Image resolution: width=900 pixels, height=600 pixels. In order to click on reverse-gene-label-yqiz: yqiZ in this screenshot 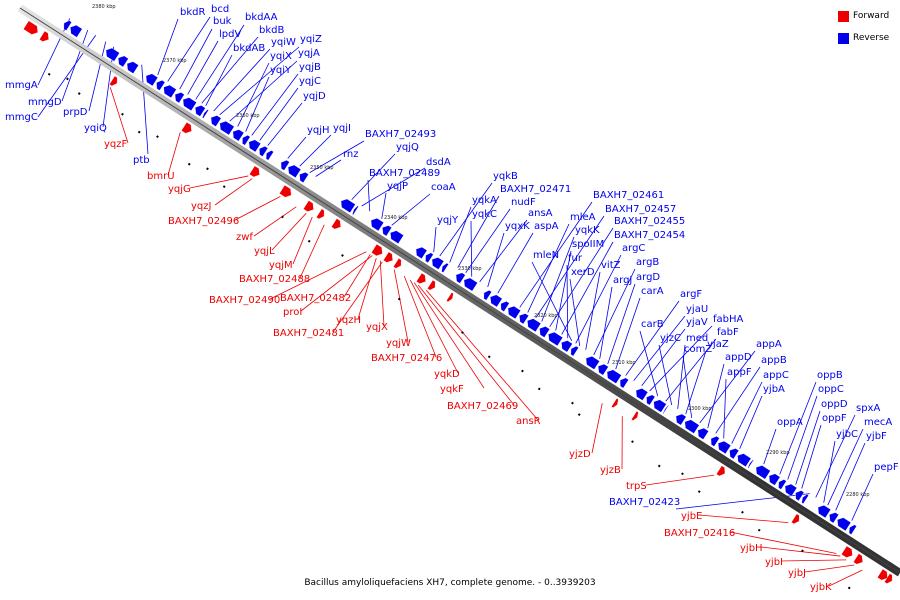, I will do `click(311, 39)`.